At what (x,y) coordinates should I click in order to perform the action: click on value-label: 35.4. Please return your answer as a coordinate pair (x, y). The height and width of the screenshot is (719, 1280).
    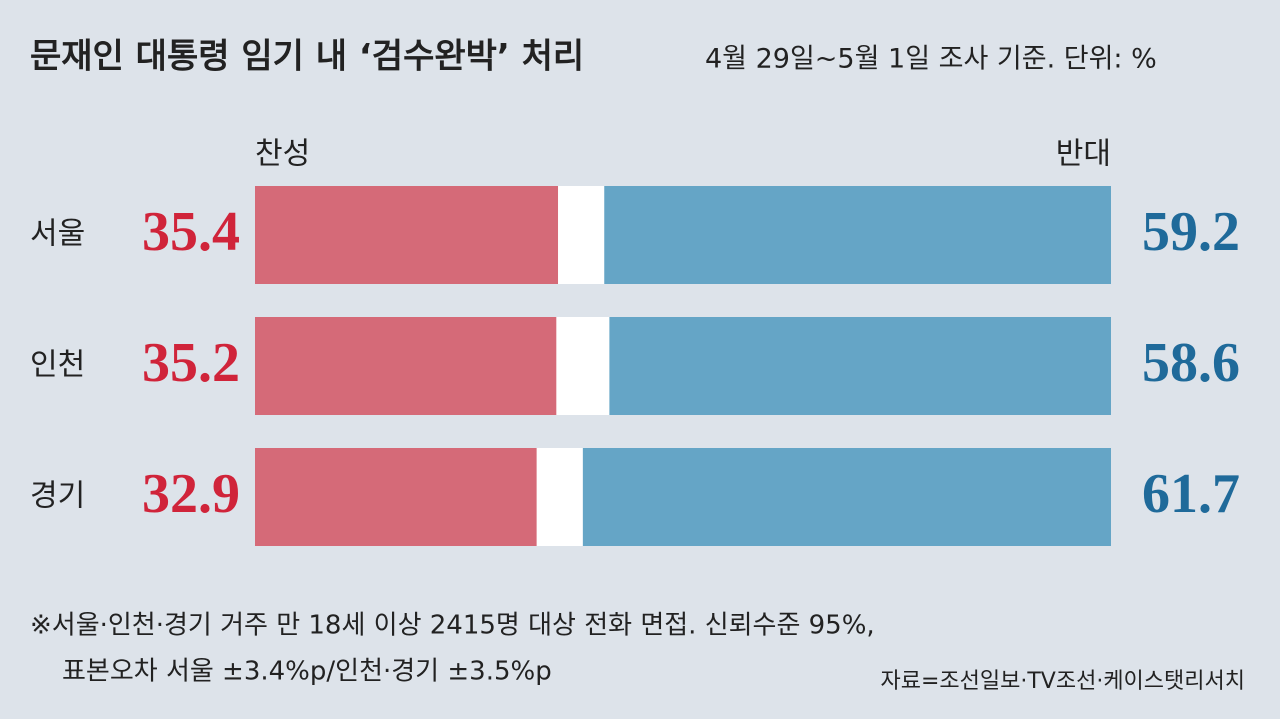
    Looking at the image, I should click on (191, 232).